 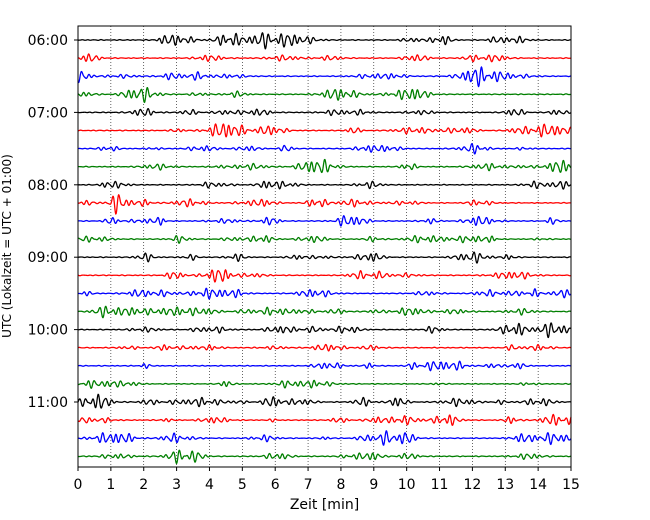 What do you see at coordinates (472, 485) in the screenshot?
I see `x-tick-label-12: 12` at bounding box center [472, 485].